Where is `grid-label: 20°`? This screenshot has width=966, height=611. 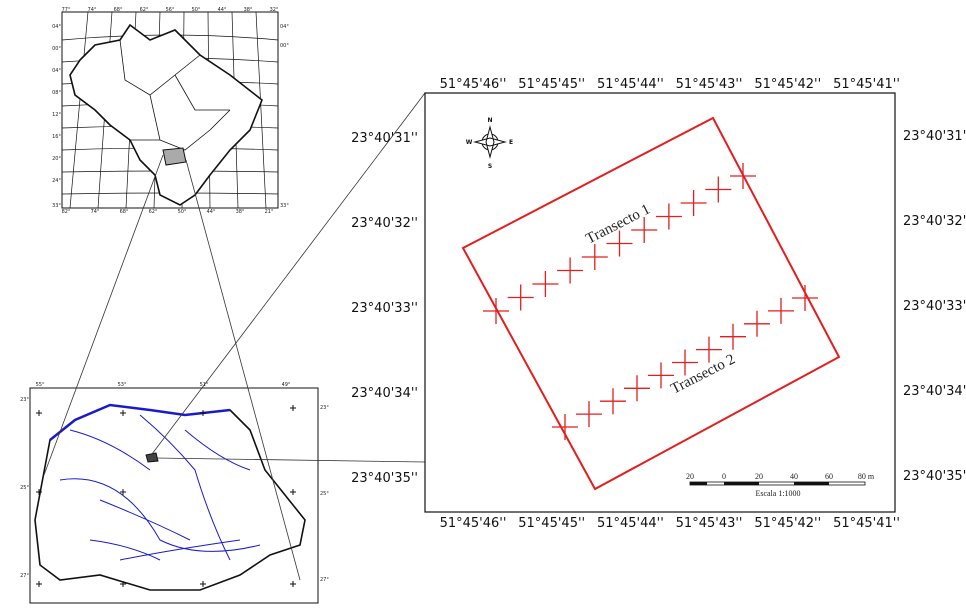
grid-label: 20° is located at coordinates (56, 159).